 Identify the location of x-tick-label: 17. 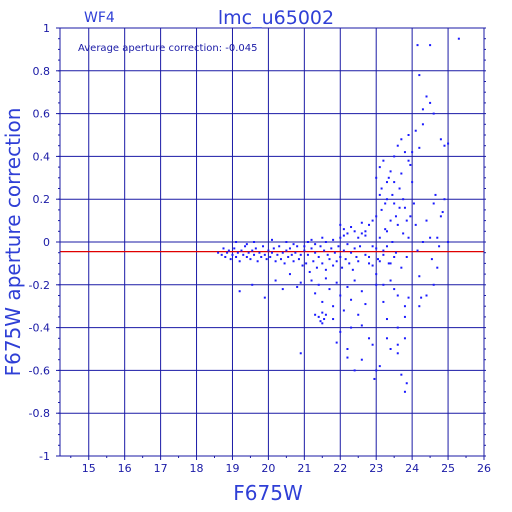
(161, 468).